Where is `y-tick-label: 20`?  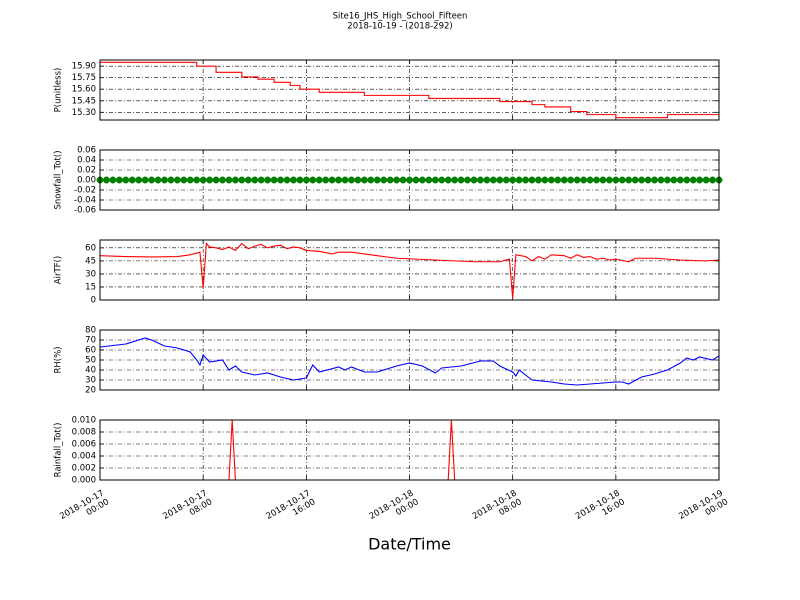
y-tick-label: 20 is located at coordinates (90, 391).